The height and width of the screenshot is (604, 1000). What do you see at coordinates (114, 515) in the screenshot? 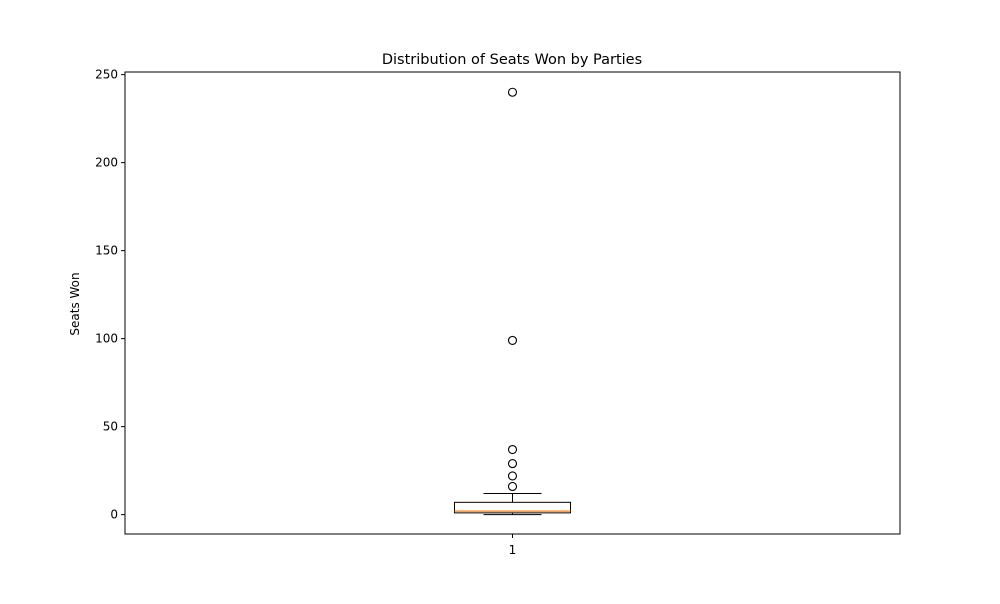
I see `y-tick-label: 0` at bounding box center [114, 515].